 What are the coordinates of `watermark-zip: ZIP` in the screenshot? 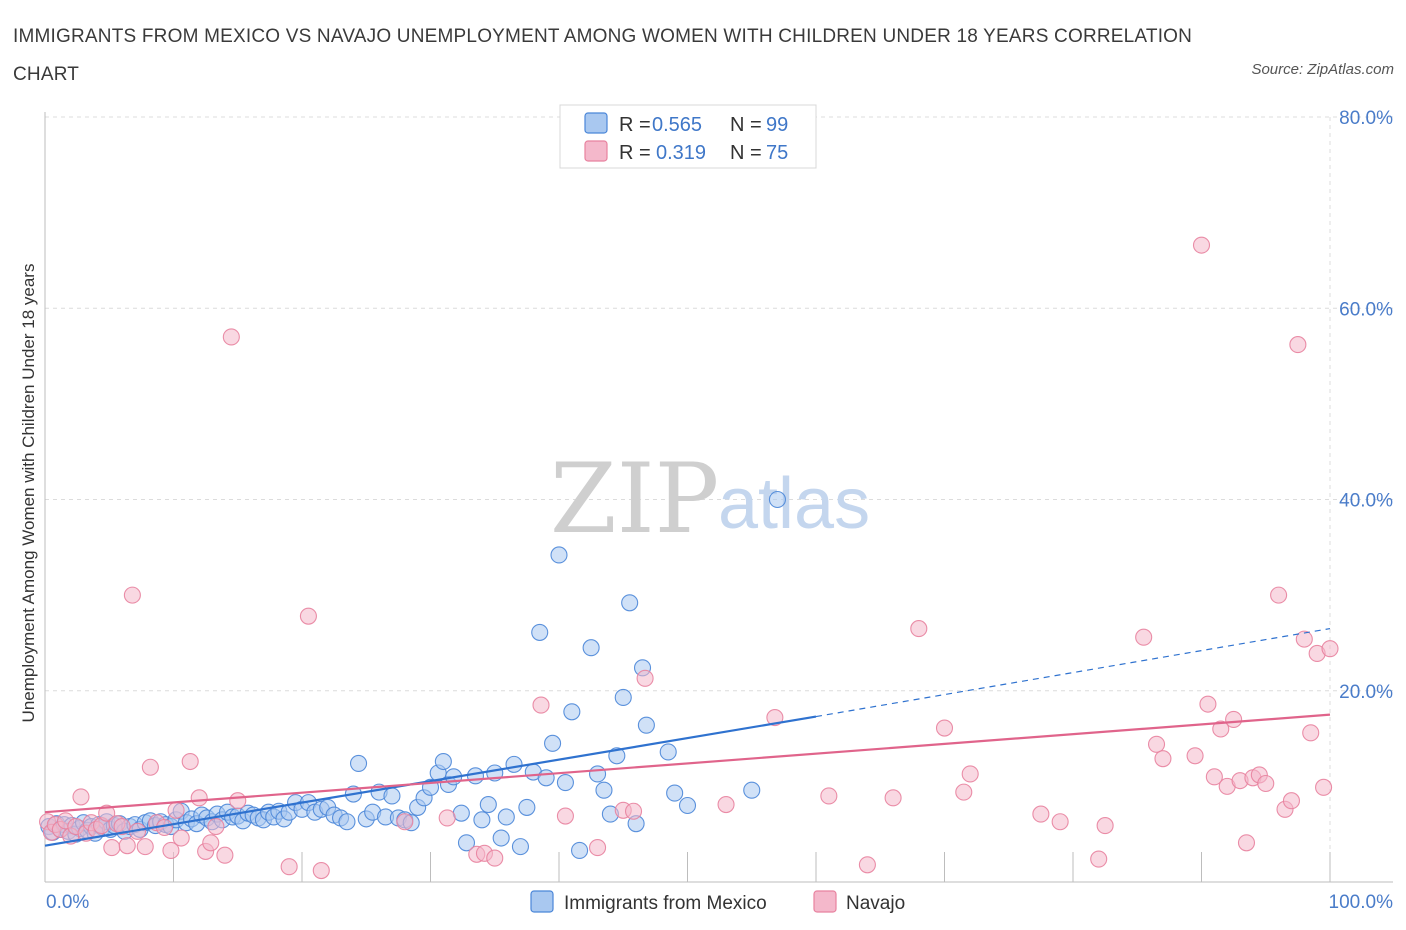 It's located at (634, 499).